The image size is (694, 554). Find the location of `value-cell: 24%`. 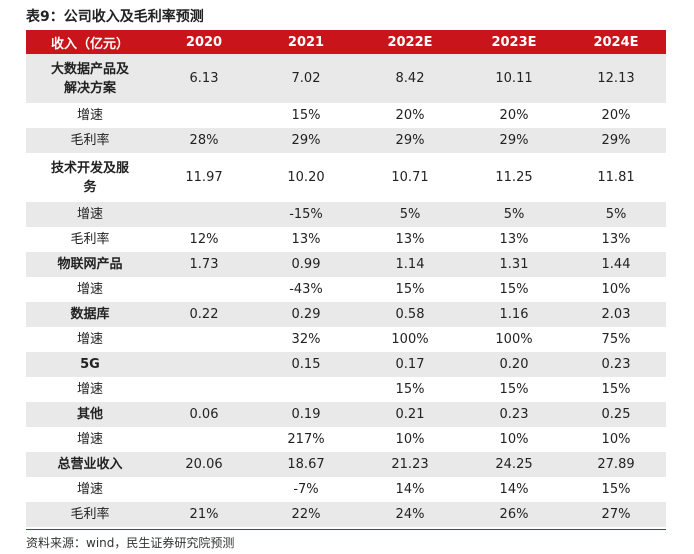

value-cell: 24% is located at coordinates (410, 514).